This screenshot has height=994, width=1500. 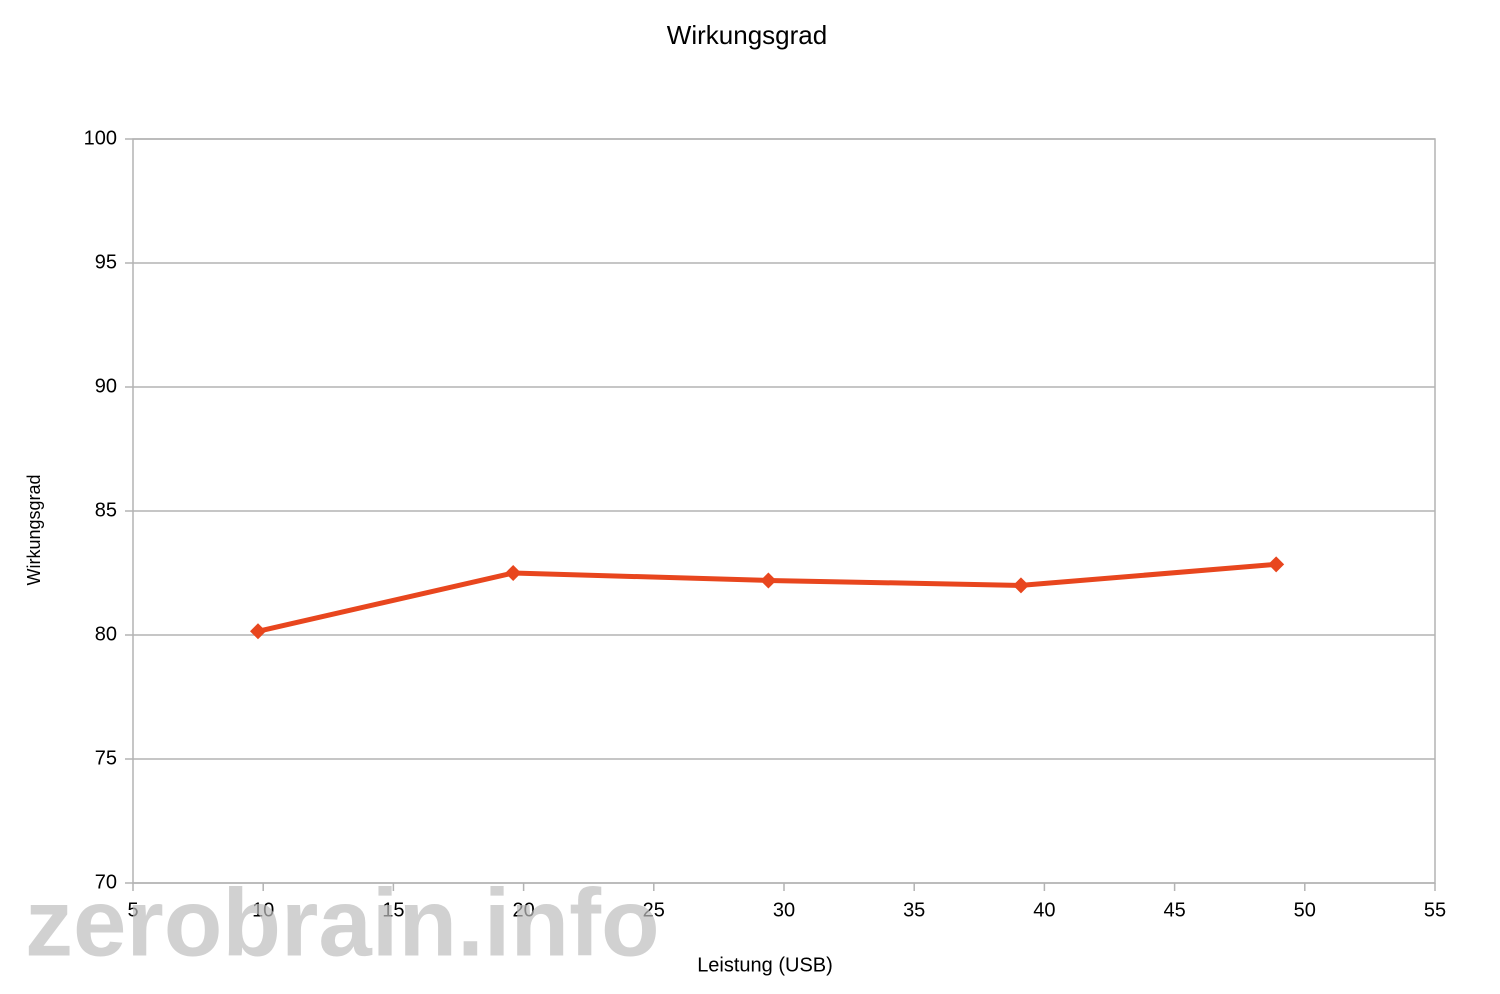 What do you see at coordinates (106, 510) in the screenshot?
I see `y-tick-label: 85` at bounding box center [106, 510].